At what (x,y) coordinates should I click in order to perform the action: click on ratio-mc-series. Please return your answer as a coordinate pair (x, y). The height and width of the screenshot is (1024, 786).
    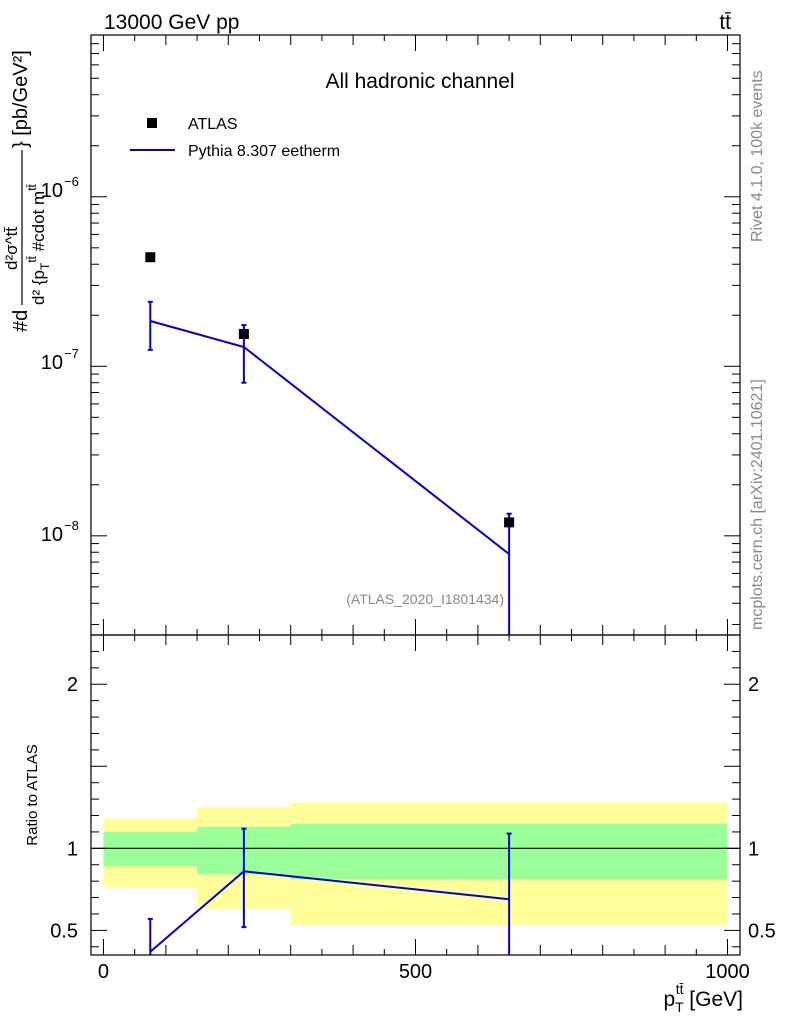
    Looking at the image, I should click on (329, 891).